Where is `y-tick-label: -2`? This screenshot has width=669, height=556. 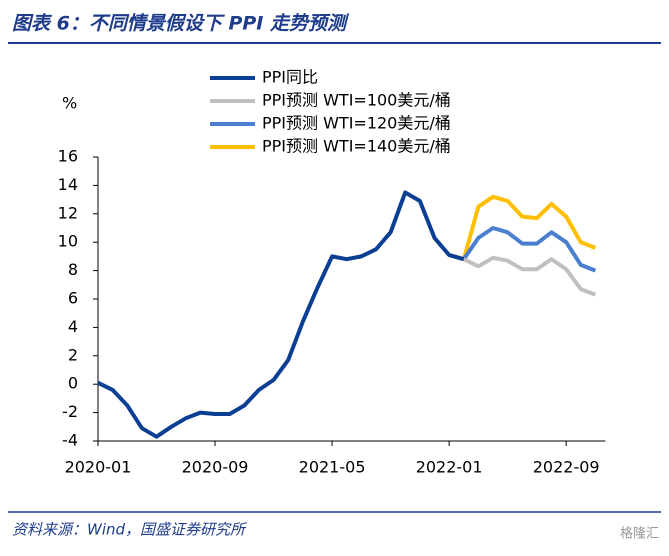 y-tick-label: -2 is located at coordinates (70, 411).